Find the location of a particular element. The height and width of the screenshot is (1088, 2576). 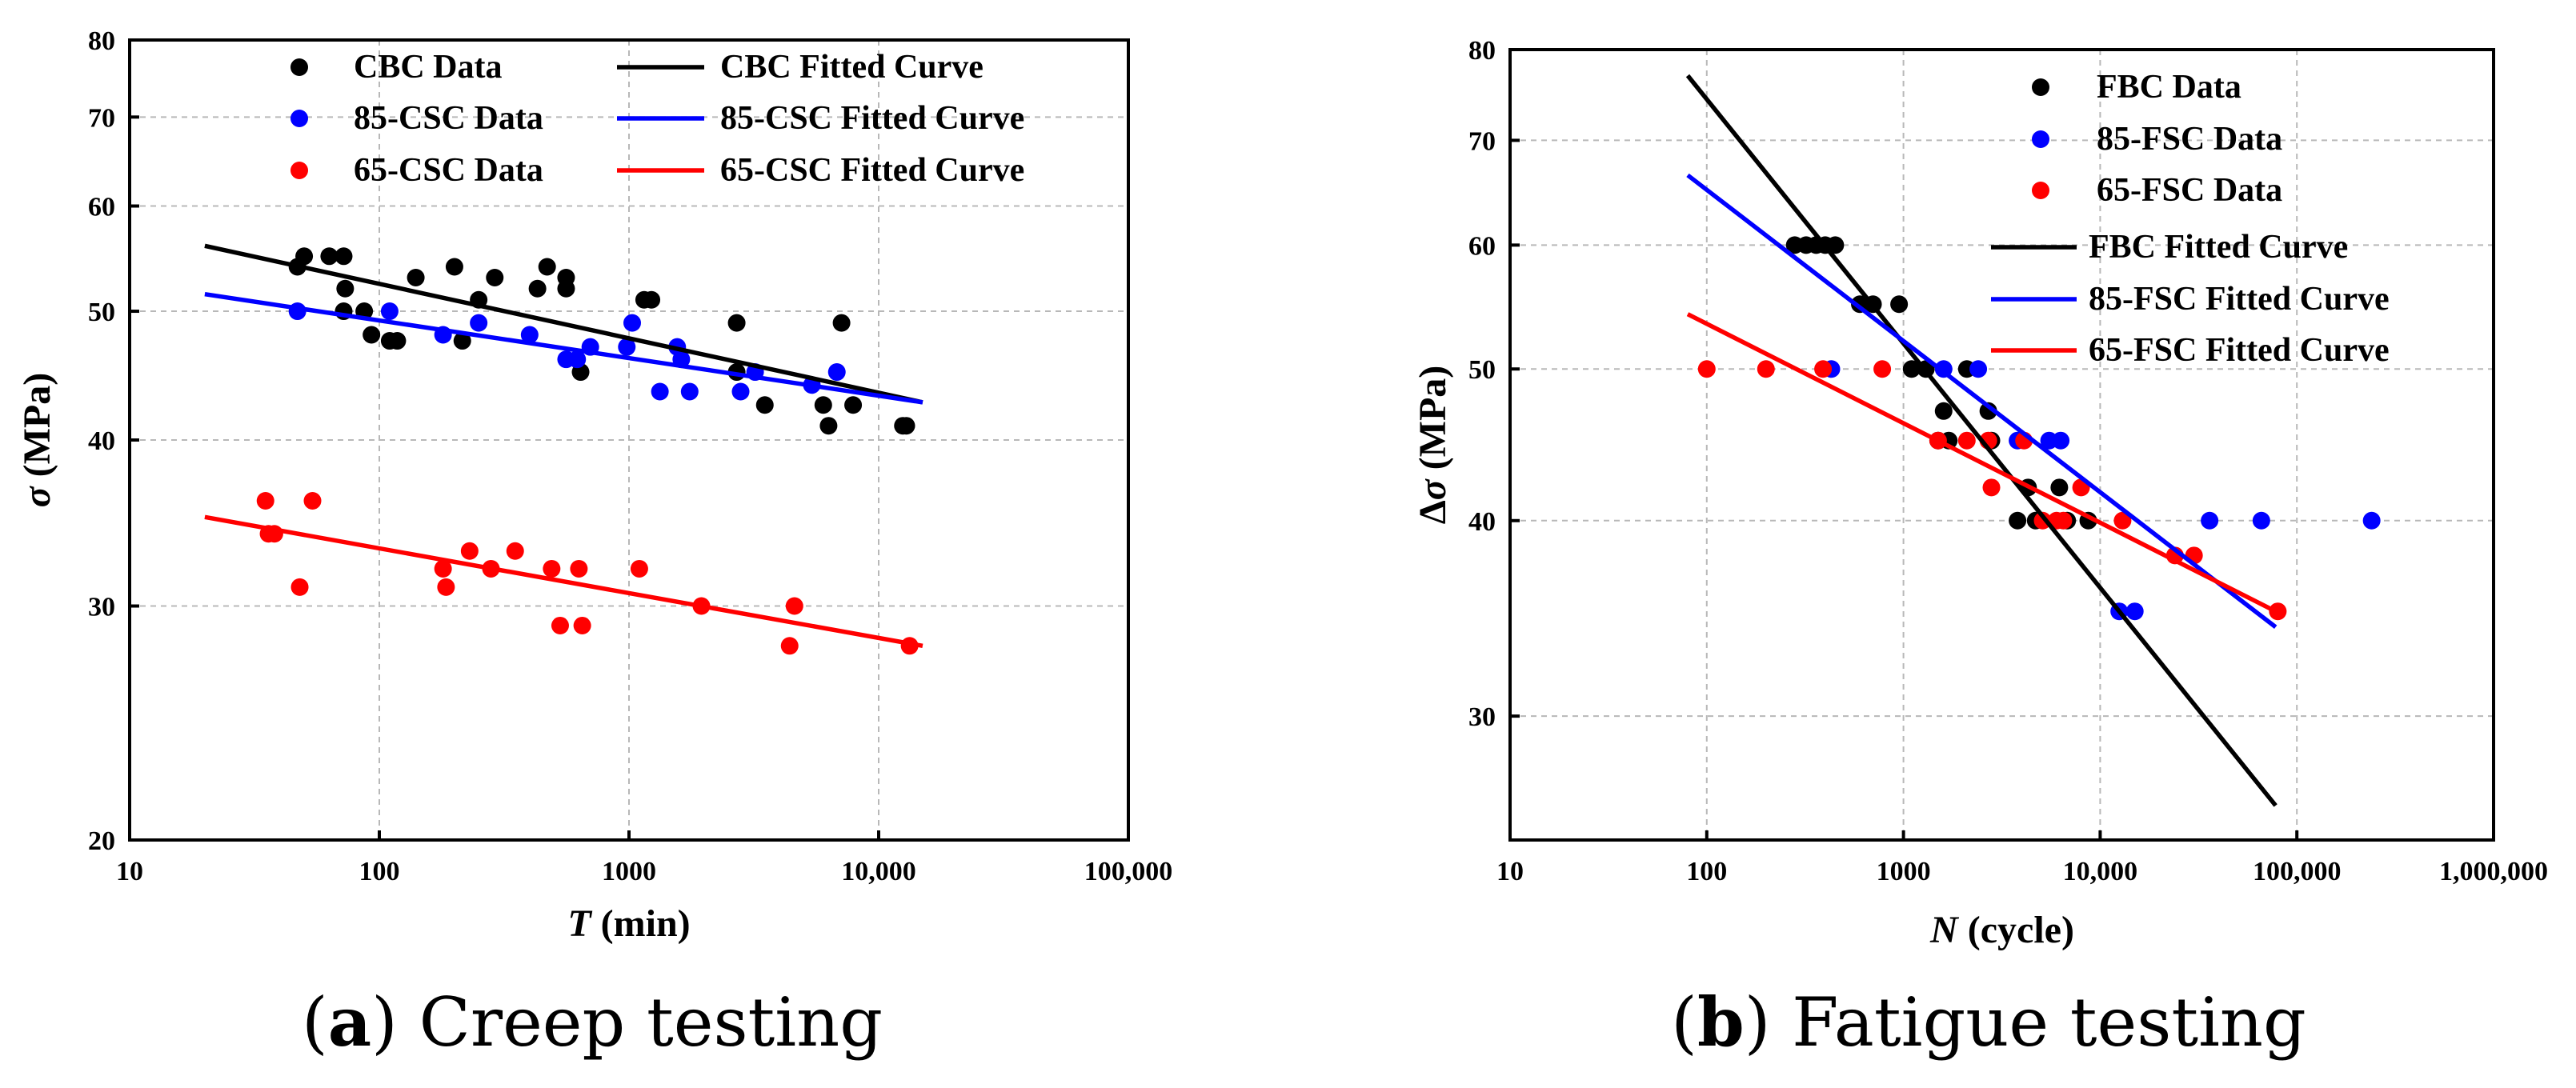

x-tick-label: 1,000,000 is located at coordinates (2493, 871).